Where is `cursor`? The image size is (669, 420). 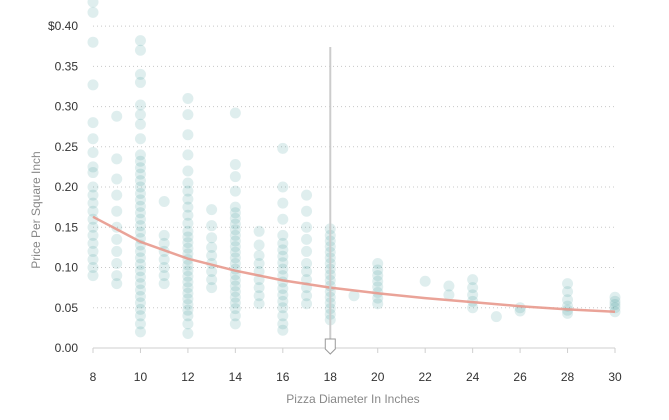
cursor is located at coordinates (330, 201).